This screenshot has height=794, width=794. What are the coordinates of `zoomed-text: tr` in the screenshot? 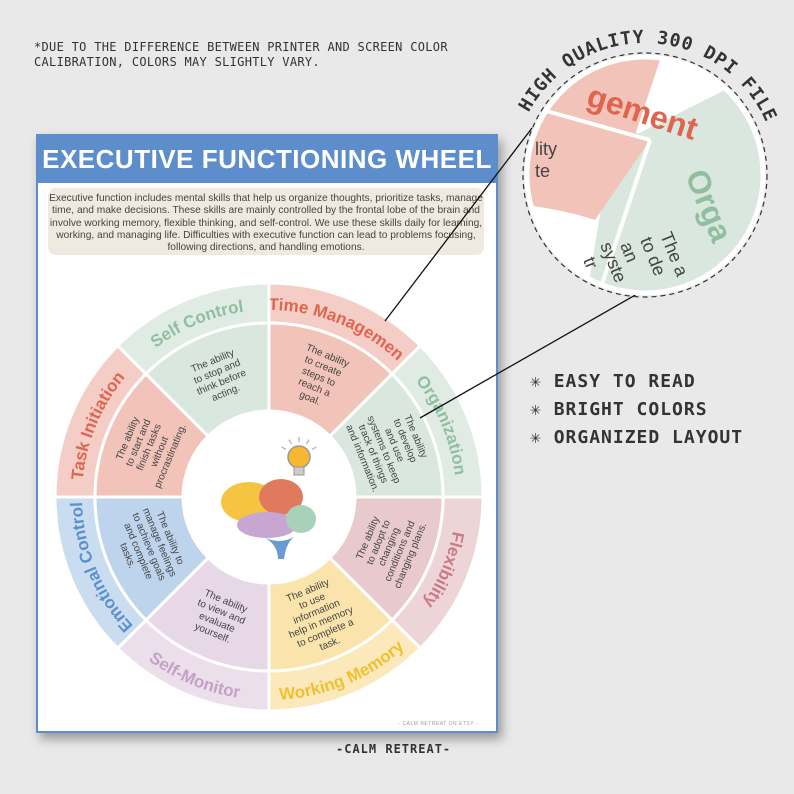 It's located at (590, 263).